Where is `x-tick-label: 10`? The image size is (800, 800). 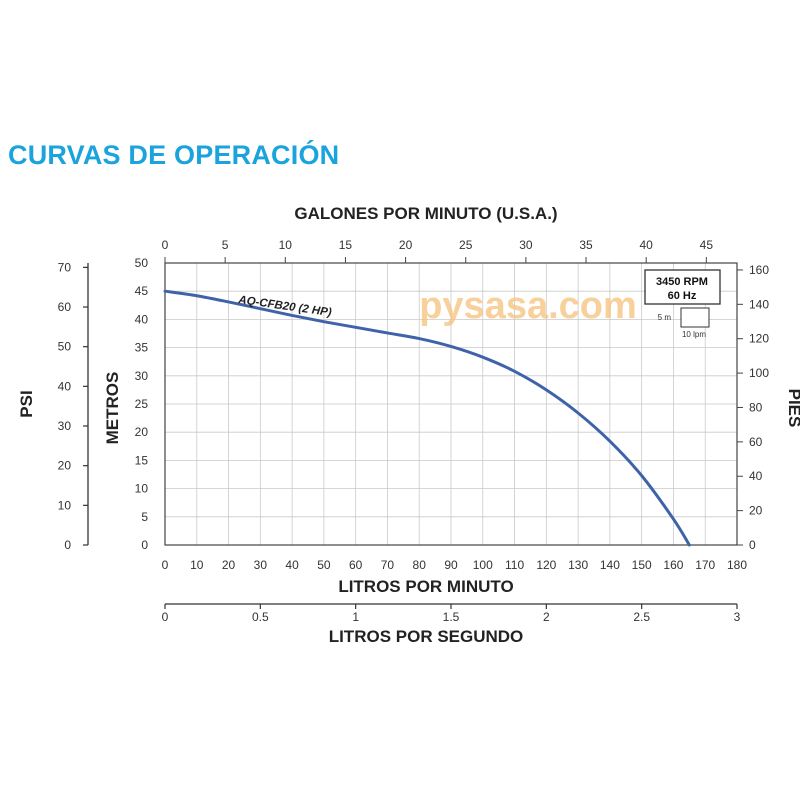 x-tick-label: 10 is located at coordinates (197, 565).